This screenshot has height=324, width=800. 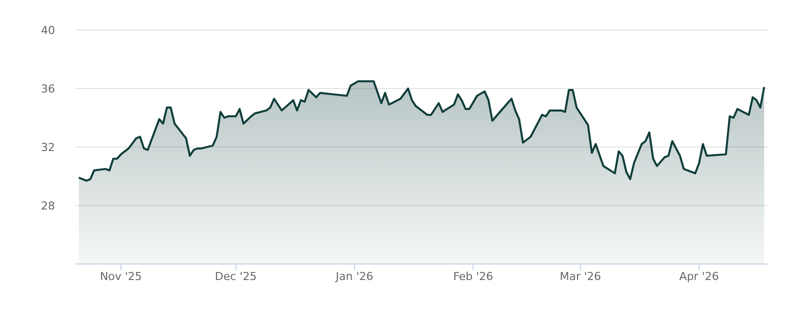 What do you see at coordinates (48, 89) in the screenshot?
I see `y-tick-label: 36` at bounding box center [48, 89].